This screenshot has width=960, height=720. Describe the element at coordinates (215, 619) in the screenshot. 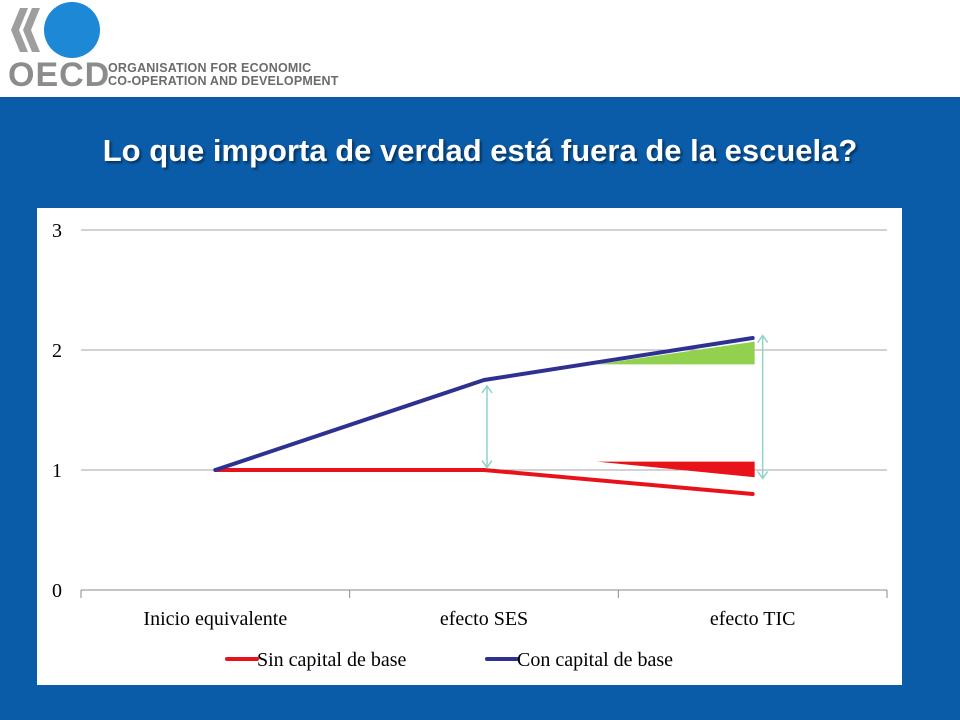

I see `x-tick-label: Inicio equivalente` at that location.